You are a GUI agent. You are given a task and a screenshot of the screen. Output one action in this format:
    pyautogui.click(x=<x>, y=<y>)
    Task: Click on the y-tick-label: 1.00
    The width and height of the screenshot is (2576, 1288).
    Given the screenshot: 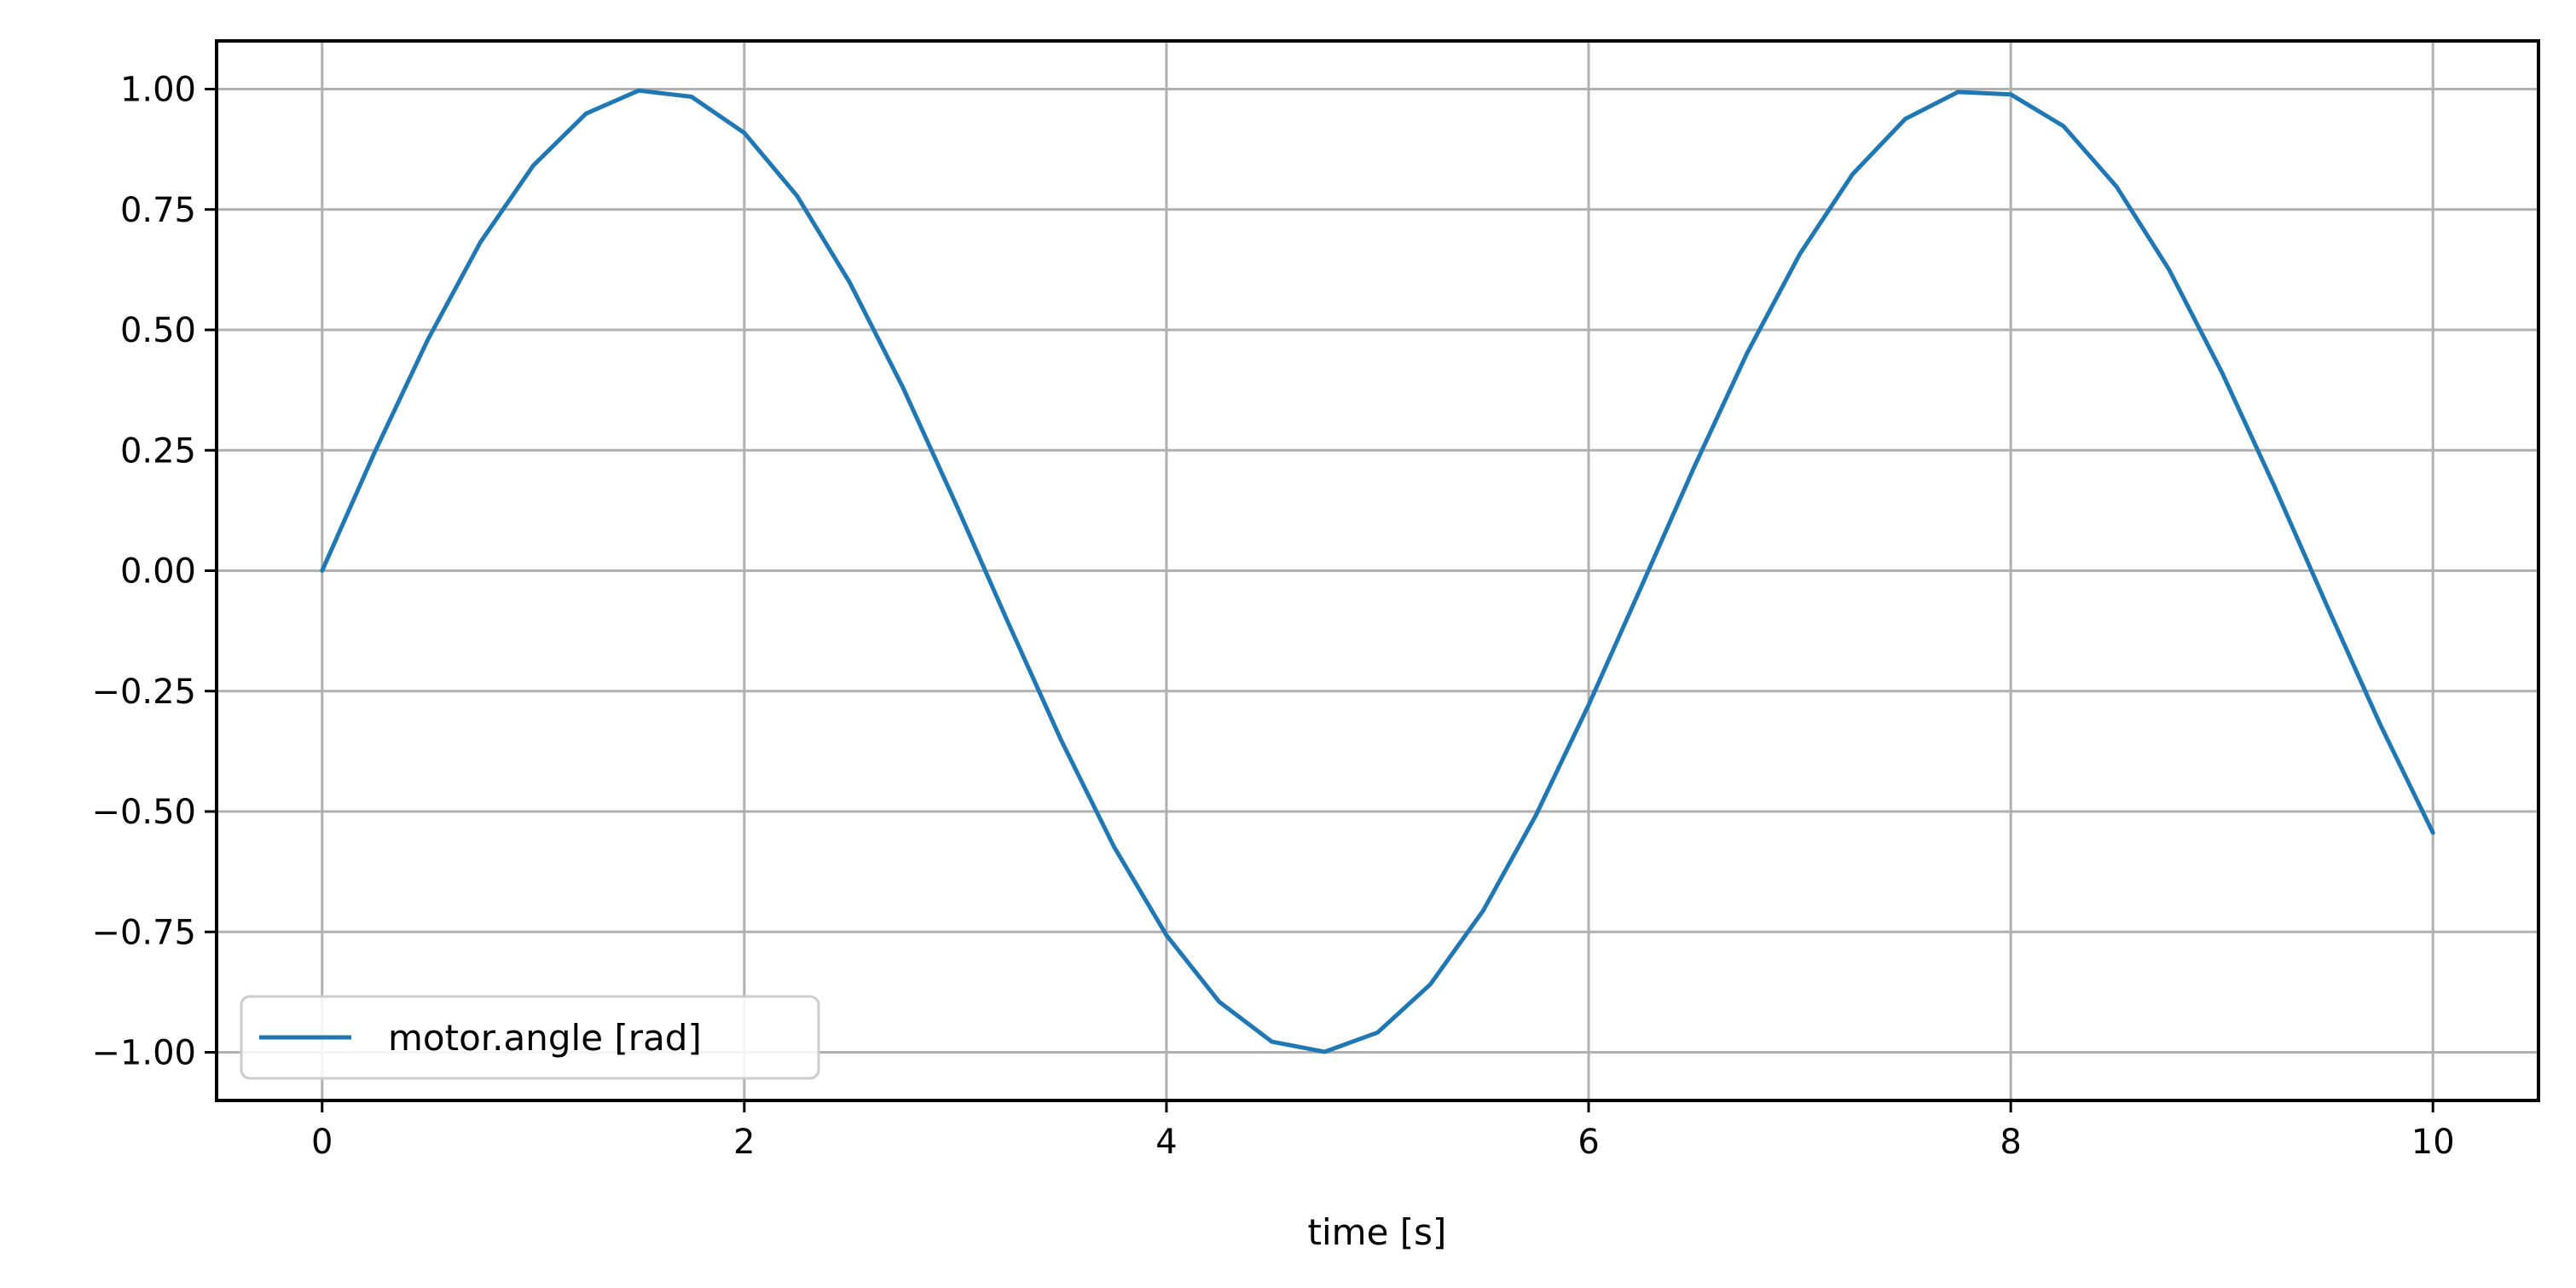 What is the action you would take?
    pyautogui.click(x=158, y=90)
    